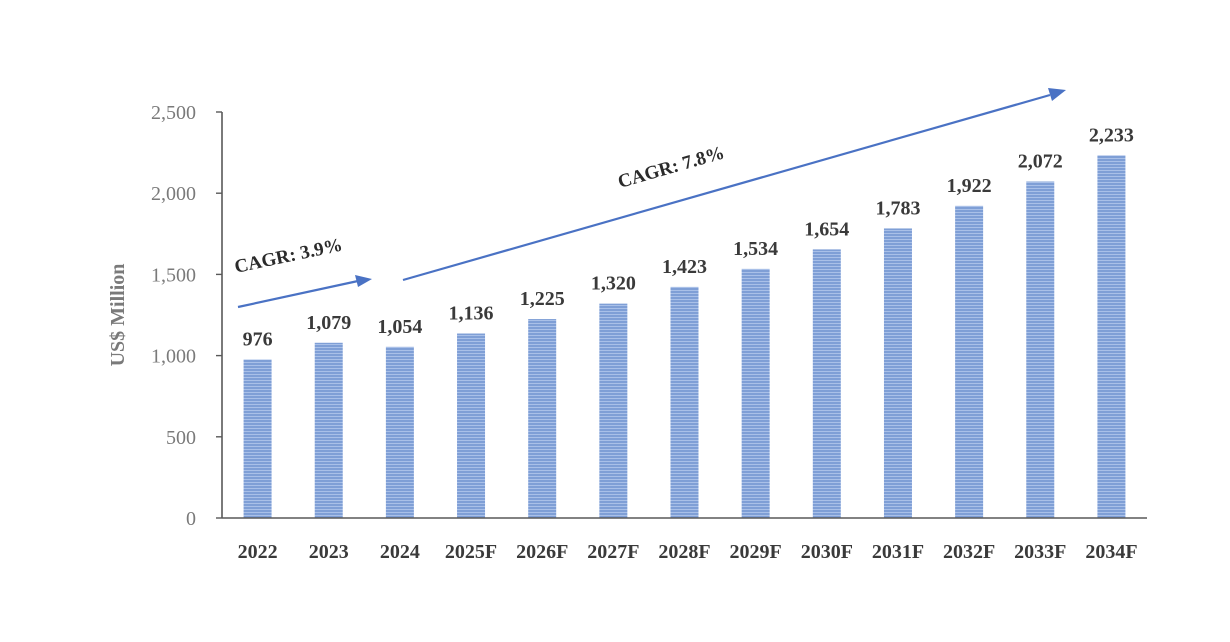  I want to click on bar-2031F, so click(897, 373).